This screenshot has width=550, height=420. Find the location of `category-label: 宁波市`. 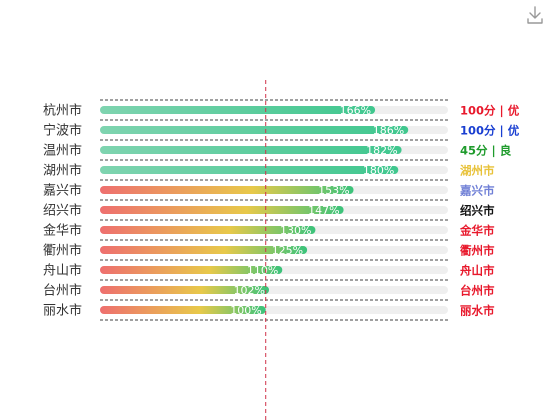

category-label: 宁波市 is located at coordinates (62, 131).